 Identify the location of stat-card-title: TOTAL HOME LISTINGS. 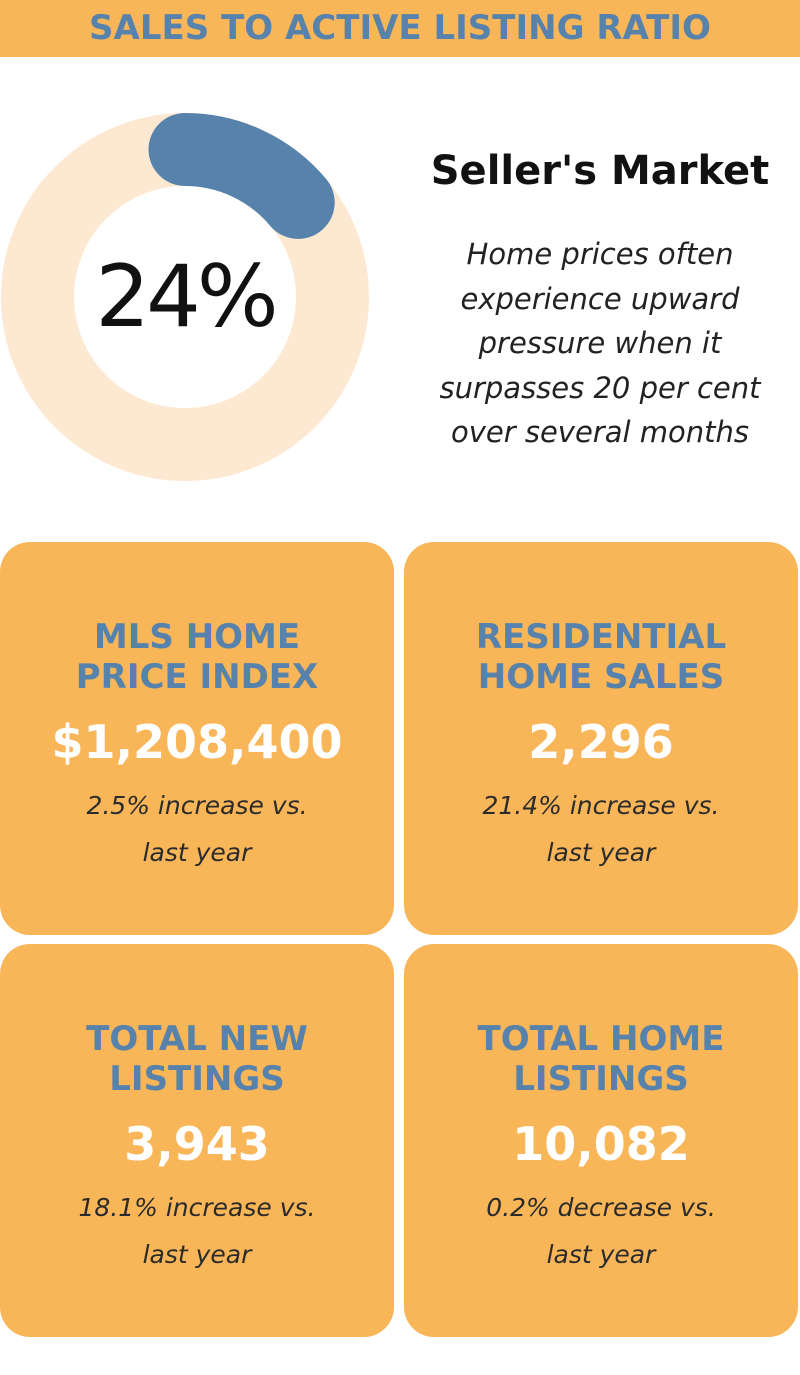
(601, 1059).